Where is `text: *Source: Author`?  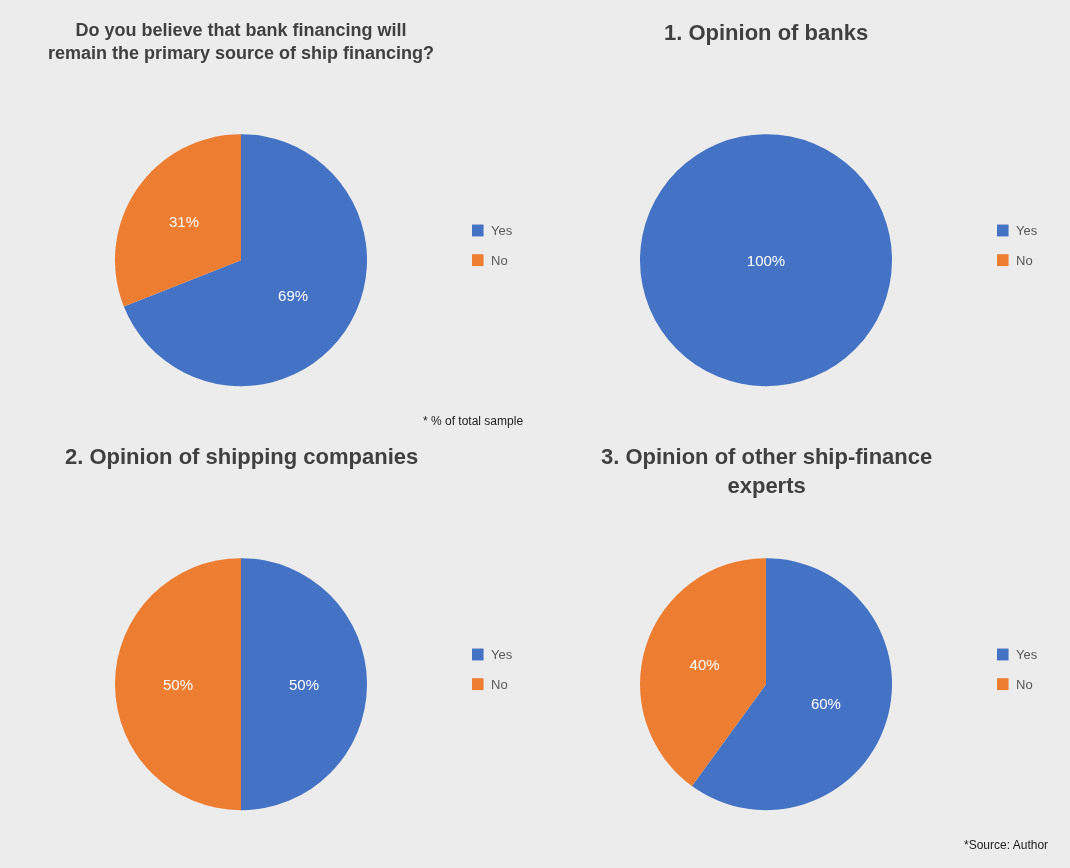
text: *Source: Author is located at coordinates (1006, 845).